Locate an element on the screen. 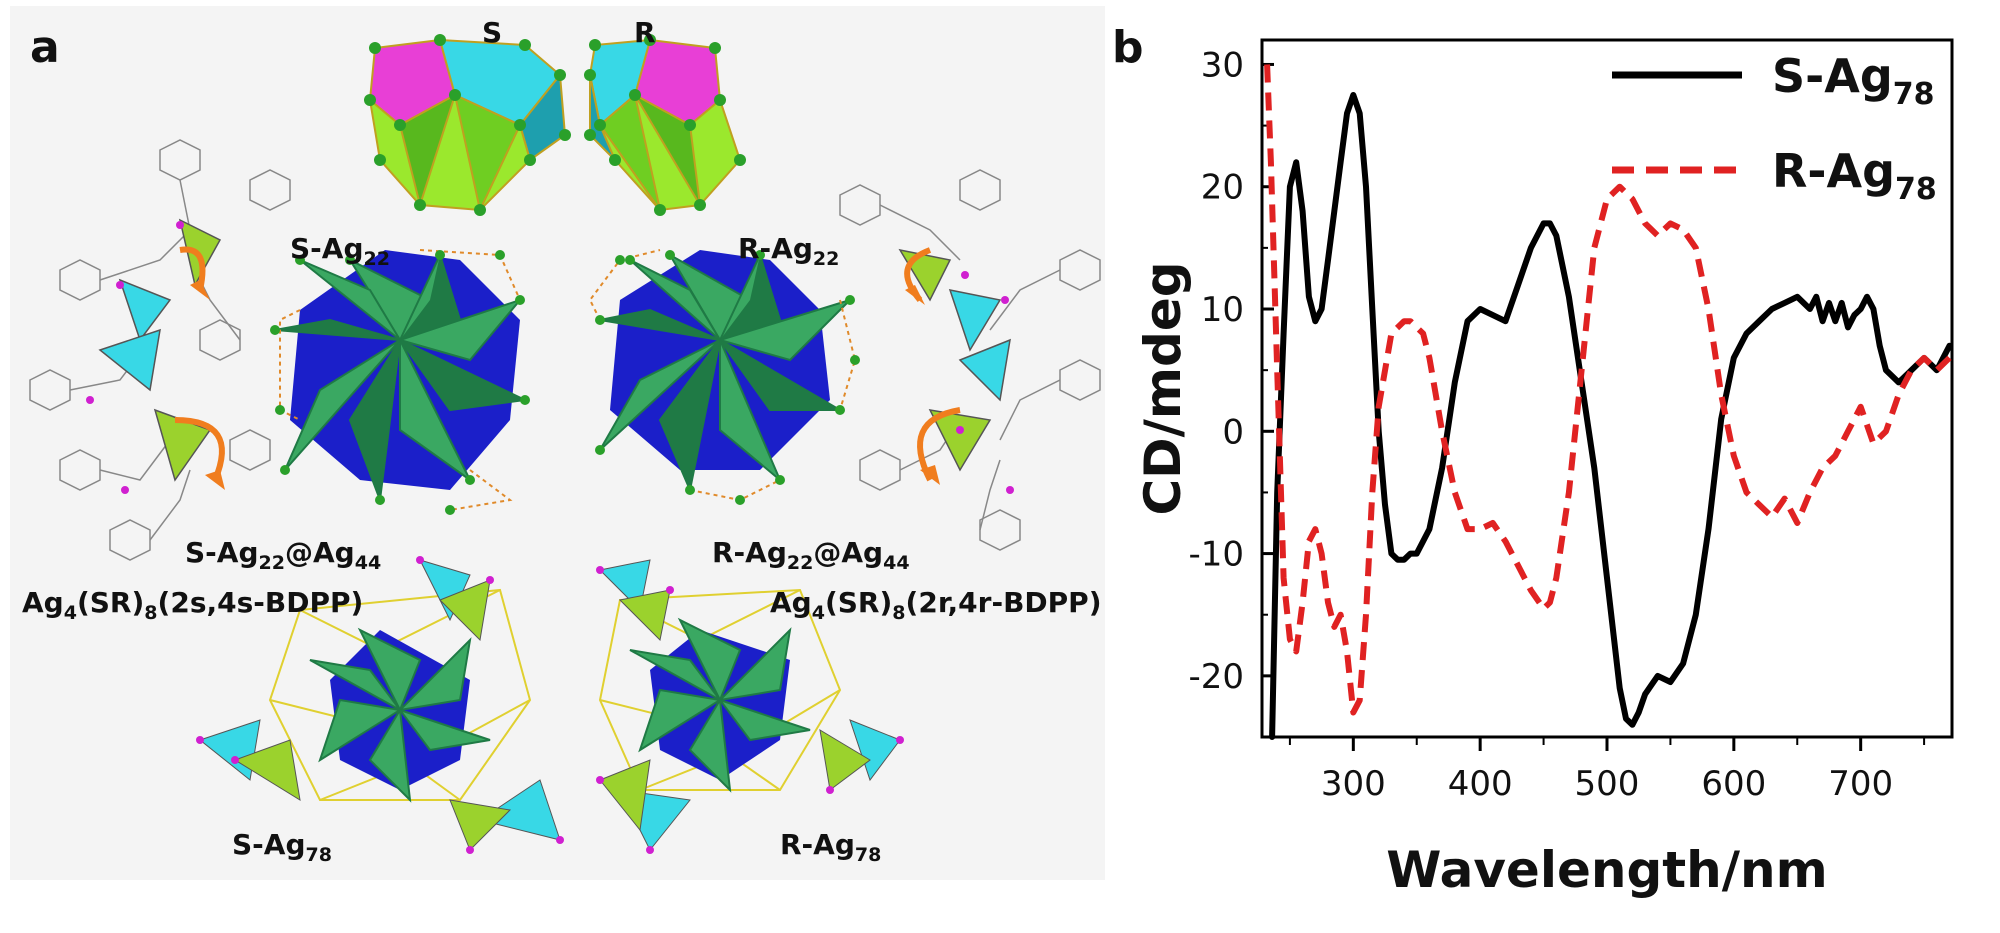 Image resolution: width=2000 pixels, height=933 pixels. r-ag78-label: R-Ag78 is located at coordinates (831, 847).